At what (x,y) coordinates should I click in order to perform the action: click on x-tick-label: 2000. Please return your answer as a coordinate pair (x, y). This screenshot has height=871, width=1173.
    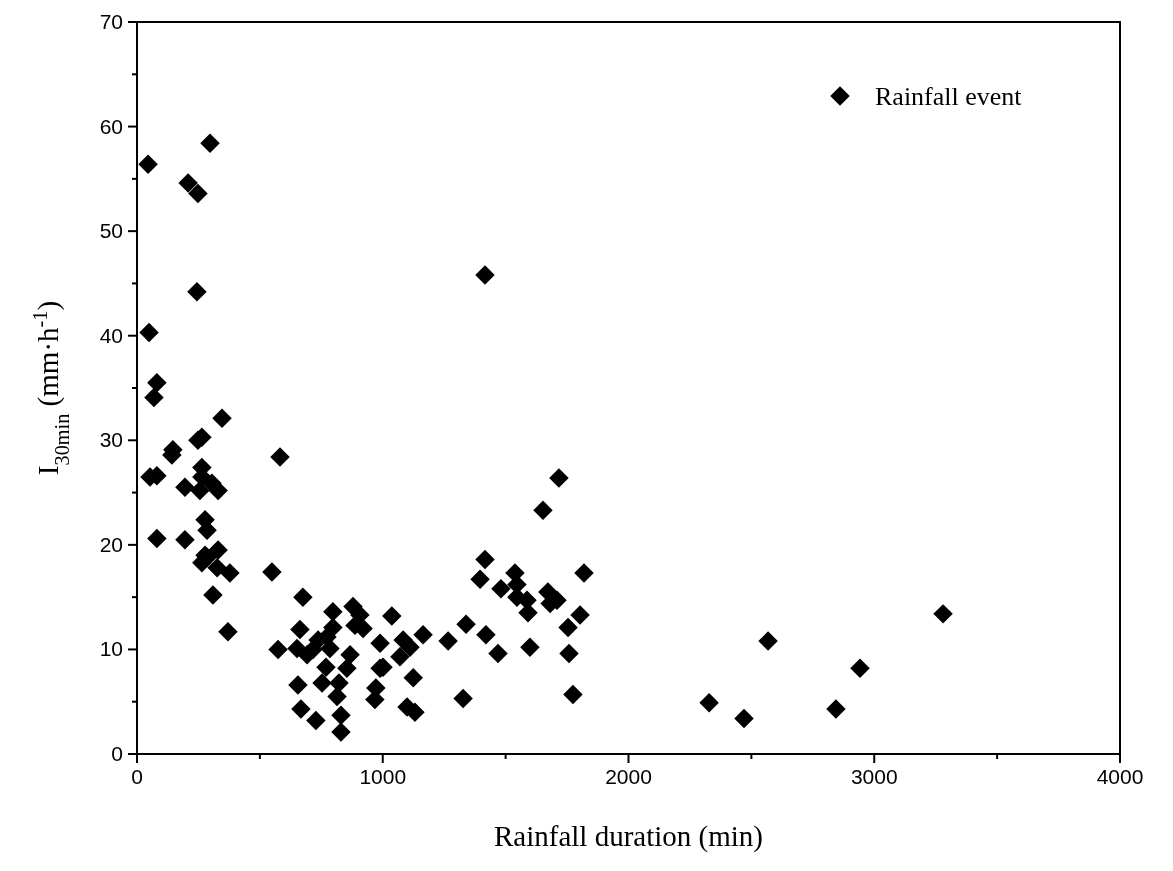
    Looking at the image, I should click on (628, 776).